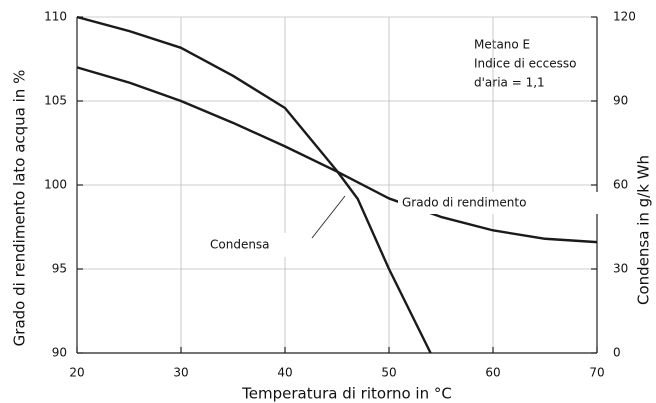 This screenshot has width=656, height=403. I want to click on y2-tick-label: 60, so click(620, 185).